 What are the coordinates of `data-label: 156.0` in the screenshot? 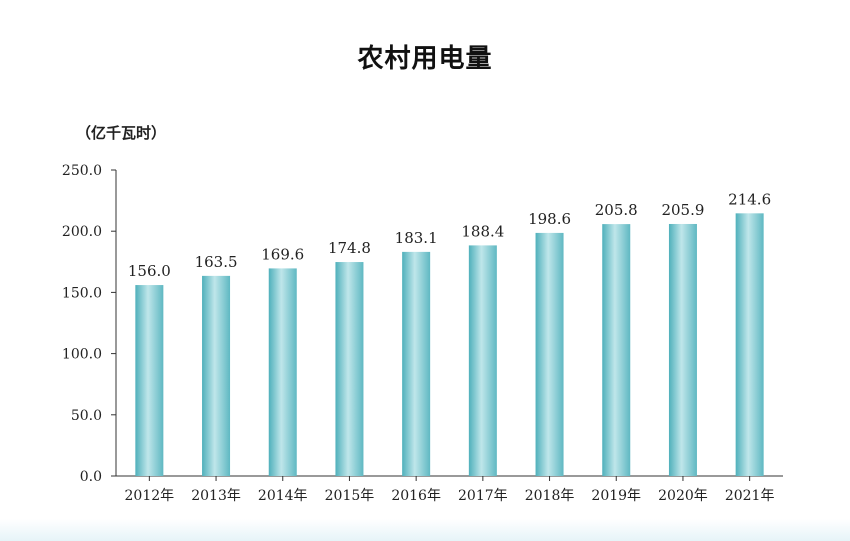 It's located at (149, 271).